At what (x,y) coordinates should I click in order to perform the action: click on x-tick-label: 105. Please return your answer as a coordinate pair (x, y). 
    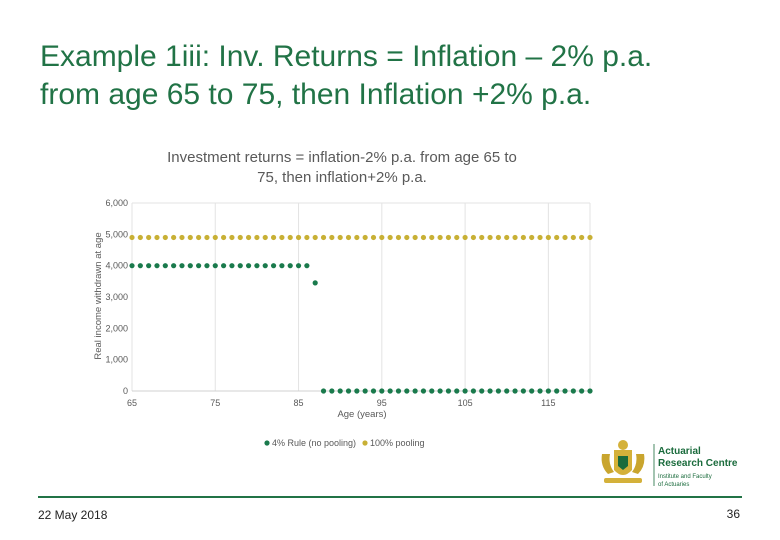
    Looking at the image, I should click on (465, 403).